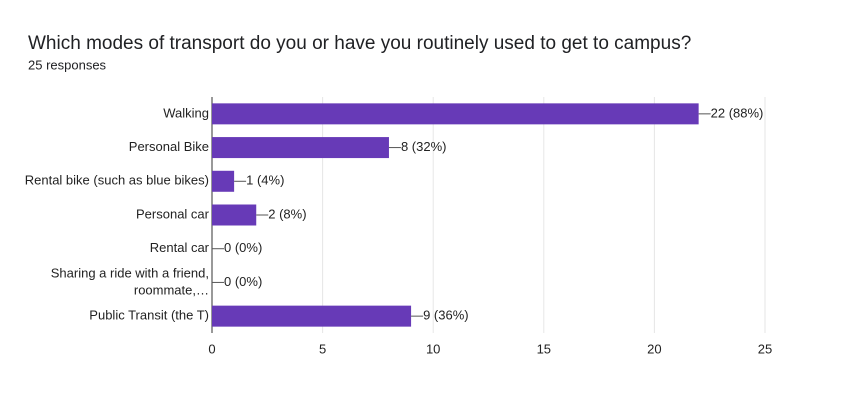 This screenshot has height=403, width=850. What do you see at coordinates (765, 348) in the screenshot?
I see `x-tick-label: 25` at bounding box center [765, 348].